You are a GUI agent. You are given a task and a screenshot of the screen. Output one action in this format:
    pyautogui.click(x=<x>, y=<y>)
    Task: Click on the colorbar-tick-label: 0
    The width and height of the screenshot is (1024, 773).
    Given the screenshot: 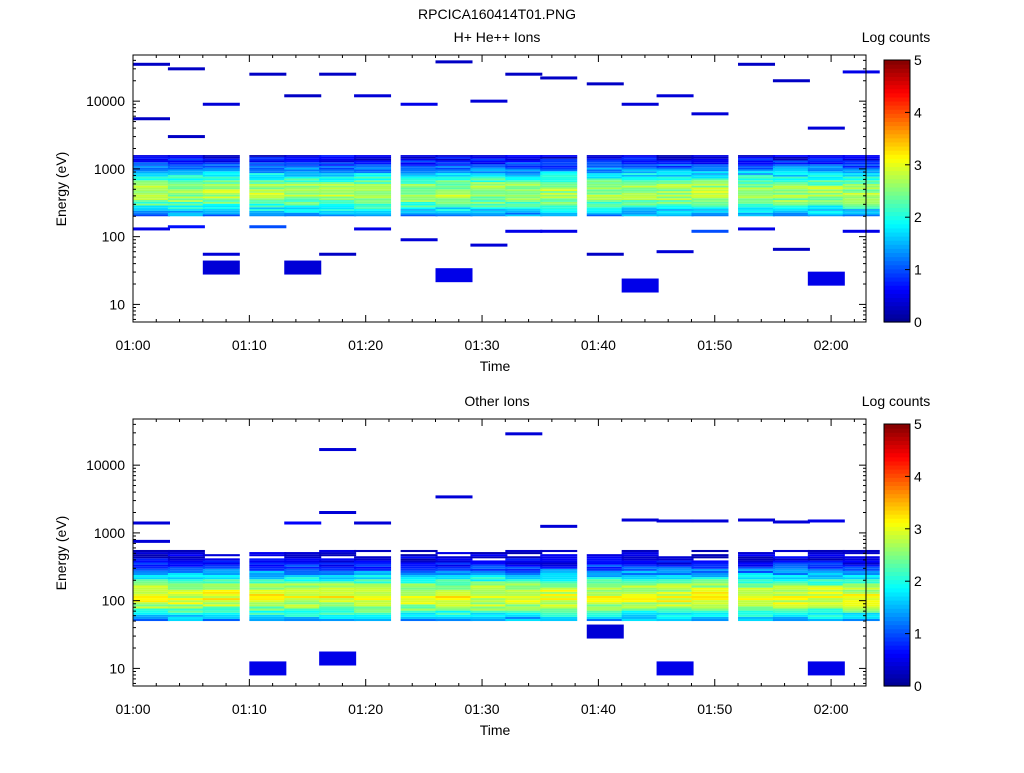 What is the action you would take?
    pyautogui.click(x=918, y=322)
    